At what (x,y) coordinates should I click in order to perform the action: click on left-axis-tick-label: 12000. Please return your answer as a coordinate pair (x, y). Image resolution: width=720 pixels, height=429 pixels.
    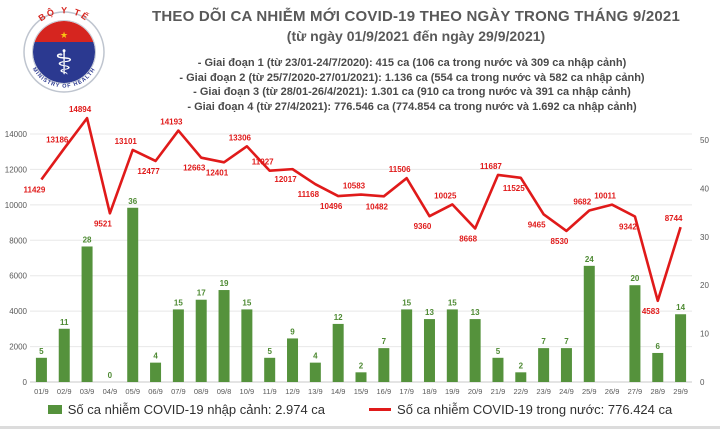
    Looking at the image, I should click on (16, 169).